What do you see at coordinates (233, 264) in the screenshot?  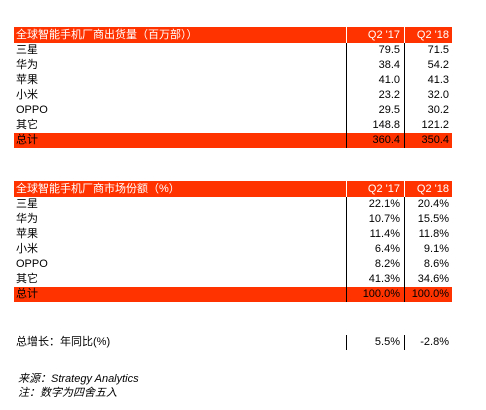 I see `table-row: OPPO 8.2% 8.6%` at bounding box center [233, 264].